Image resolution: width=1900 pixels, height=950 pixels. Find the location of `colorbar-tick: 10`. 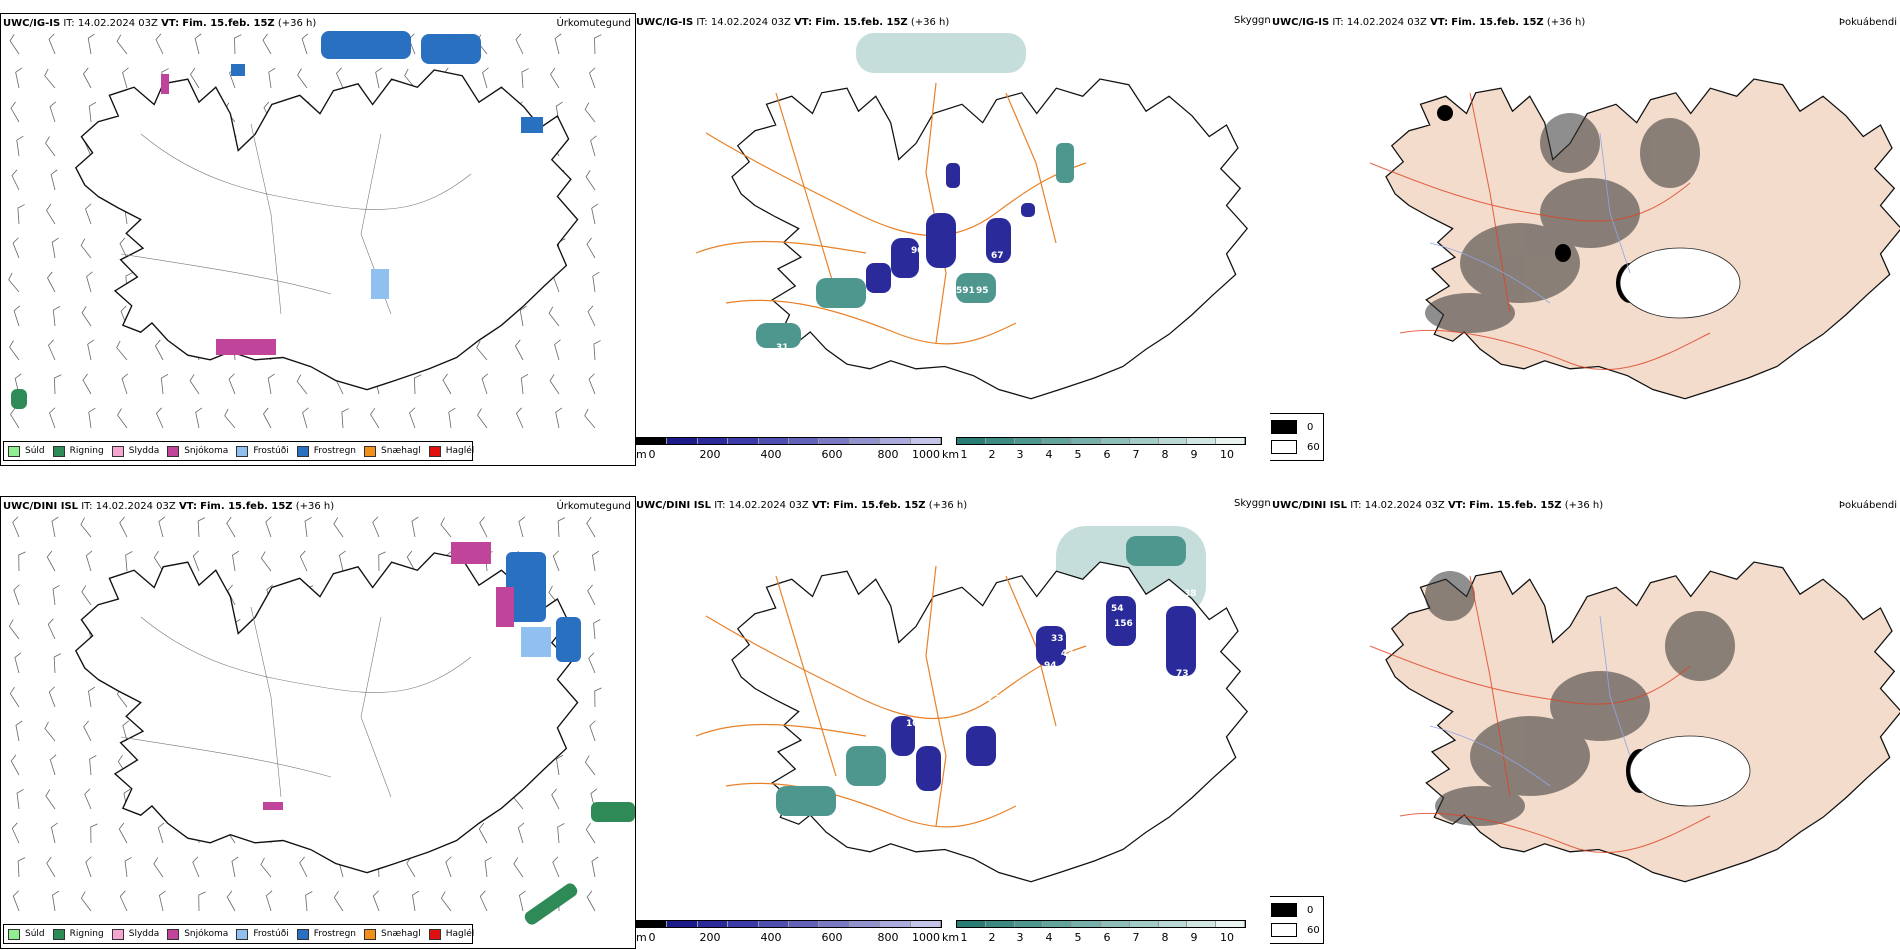

colorbar-tick: 10 is located at coordinates (1227, 937).